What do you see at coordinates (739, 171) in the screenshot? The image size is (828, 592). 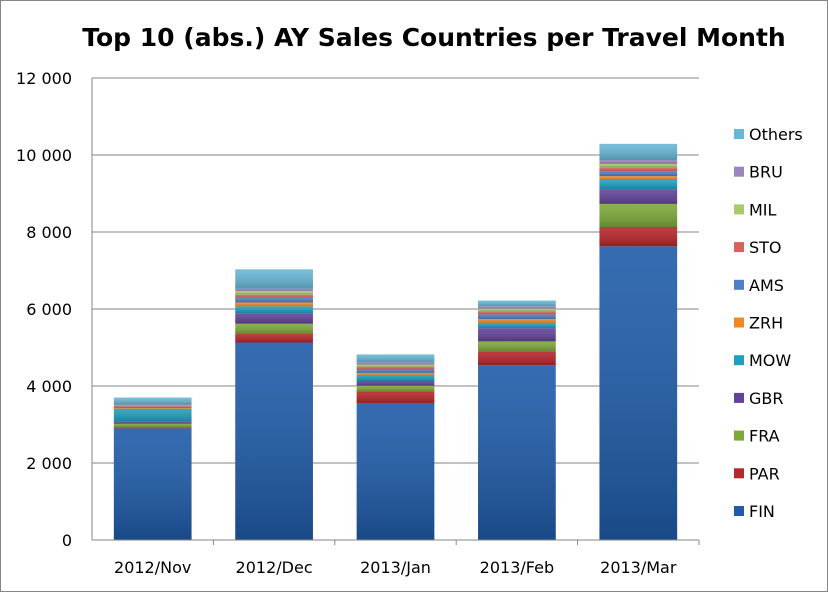 I see `legend-swatch-bru` at bounding box center [739, 171].